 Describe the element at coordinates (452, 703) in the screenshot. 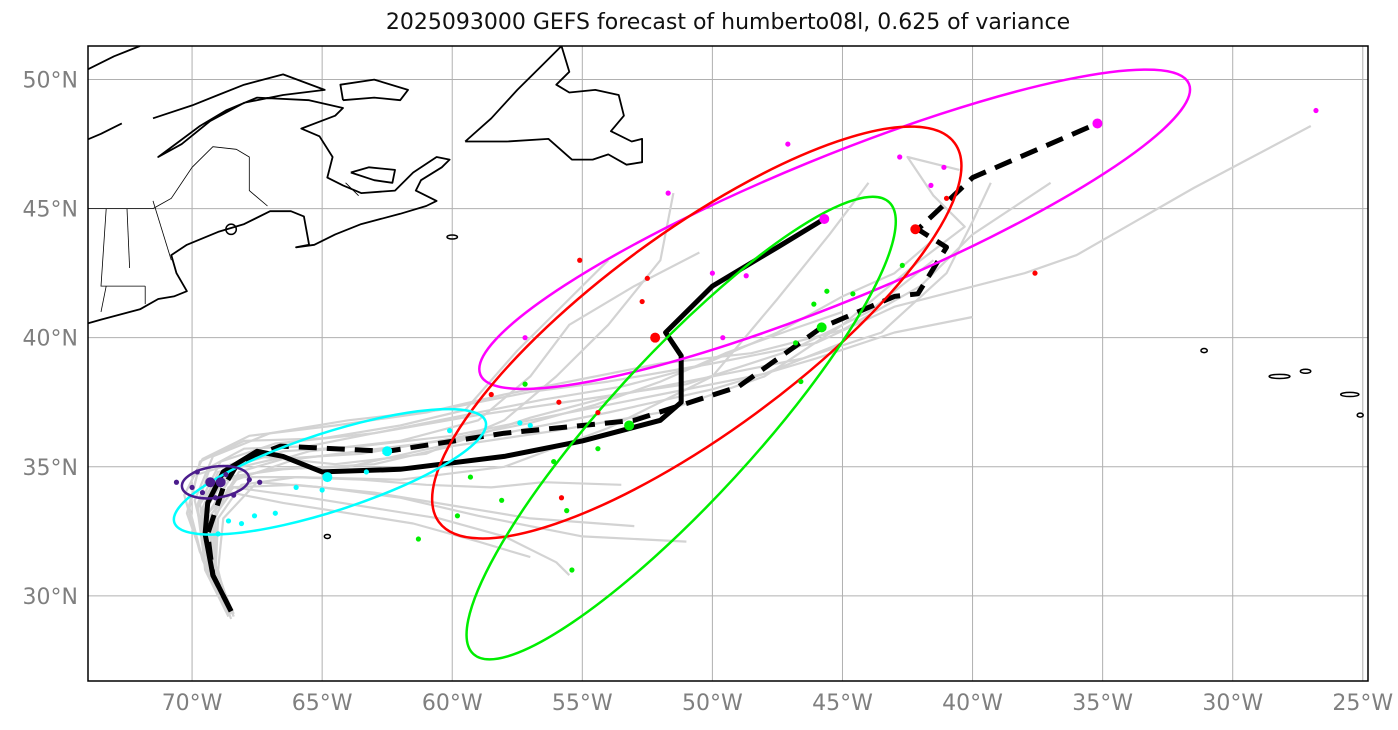

I see `x-tick-label: 60°W` at that location.